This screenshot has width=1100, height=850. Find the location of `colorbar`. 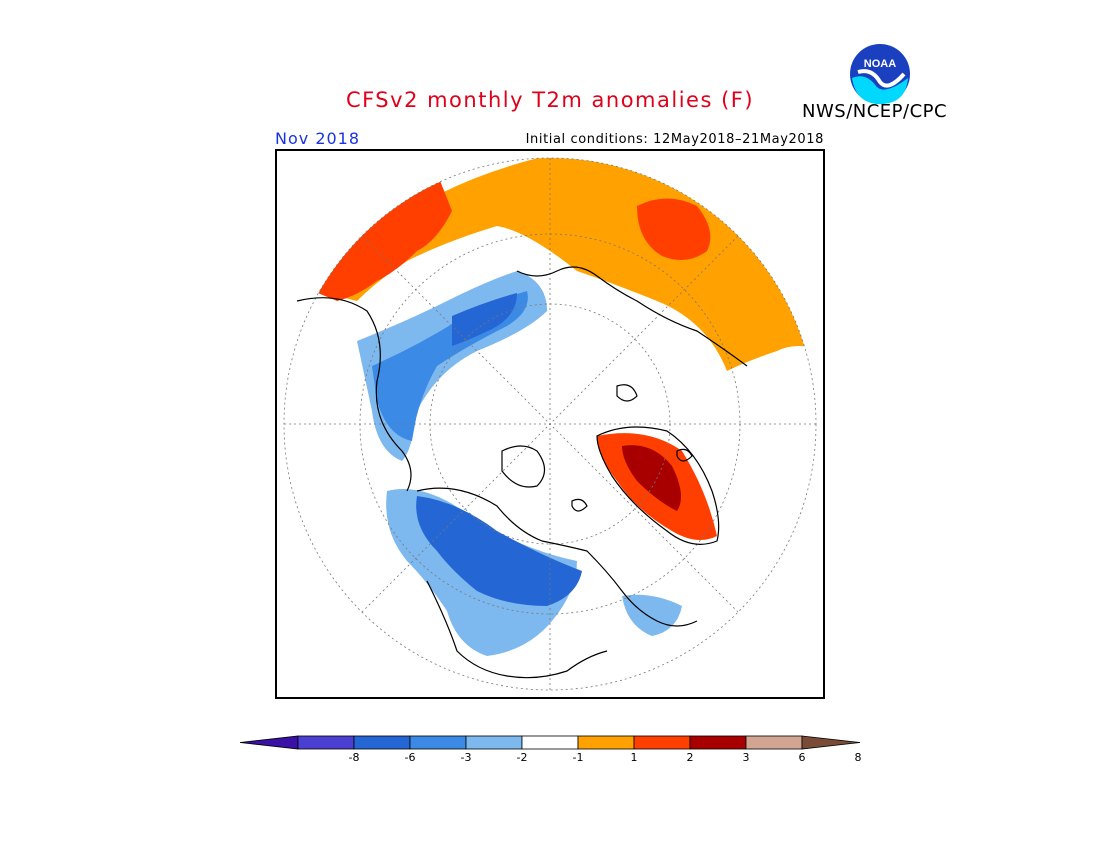

colorbar is located at coordinates (550, 742).